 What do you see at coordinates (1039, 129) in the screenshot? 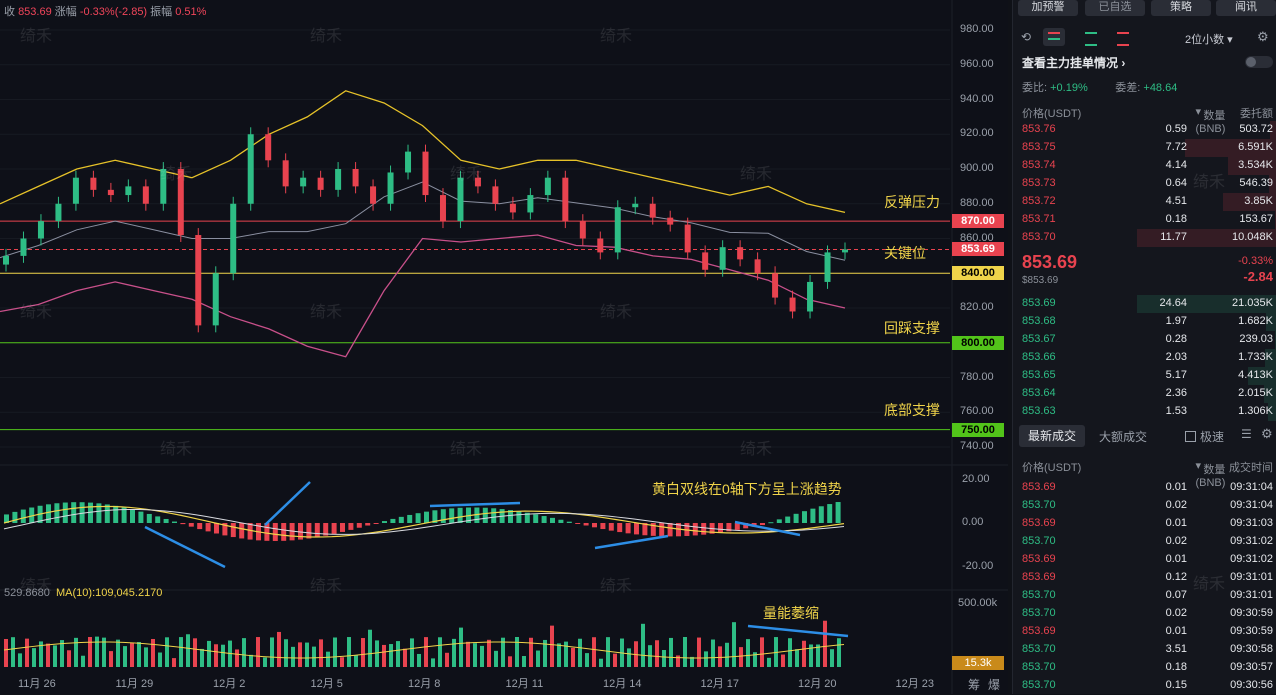
I see `order-price: 853.76` at bounding box center [1039, 129].